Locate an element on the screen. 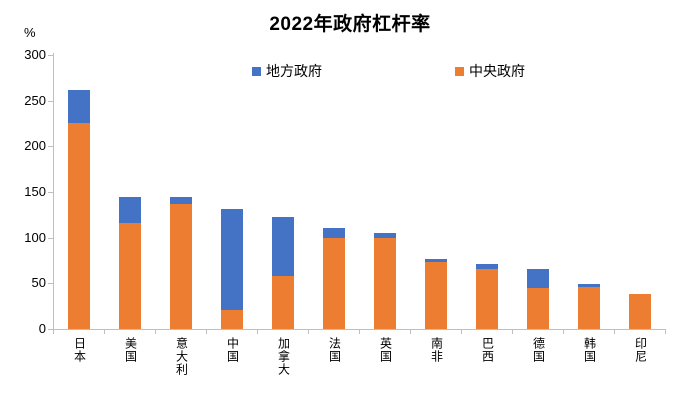 Image resolution: width=700 pixels, height=401 pixels. y-tick-label: 250 is located at coordinates (35, 100).